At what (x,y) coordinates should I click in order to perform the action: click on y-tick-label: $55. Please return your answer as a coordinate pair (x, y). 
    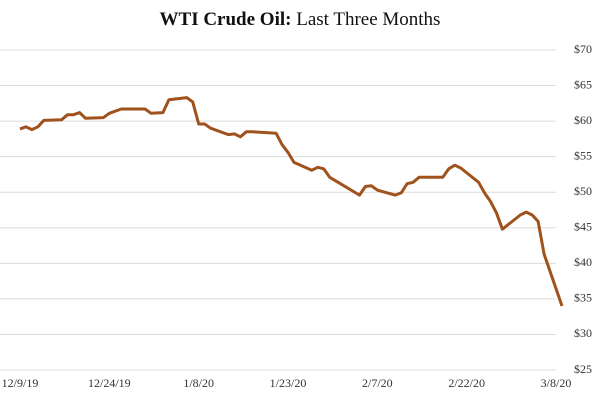
    Looking at the image, I should click on (583, 155).